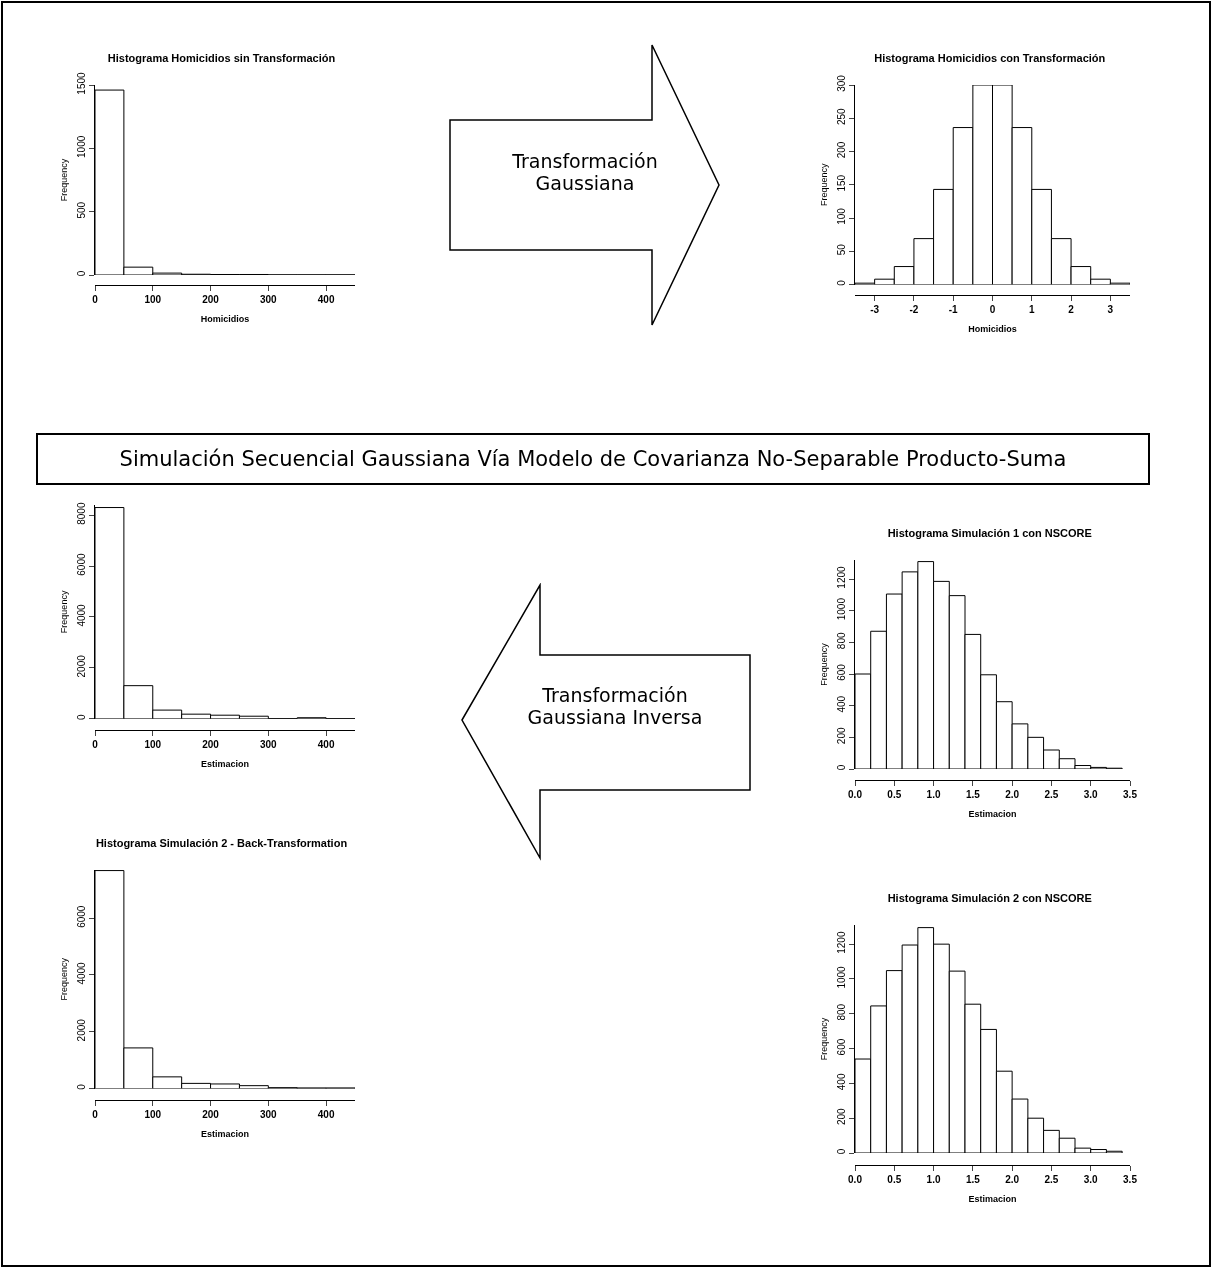  Describe the element at coordinates (841, 150) in the screenshot. I see `y-tick-label: 200` at that location.